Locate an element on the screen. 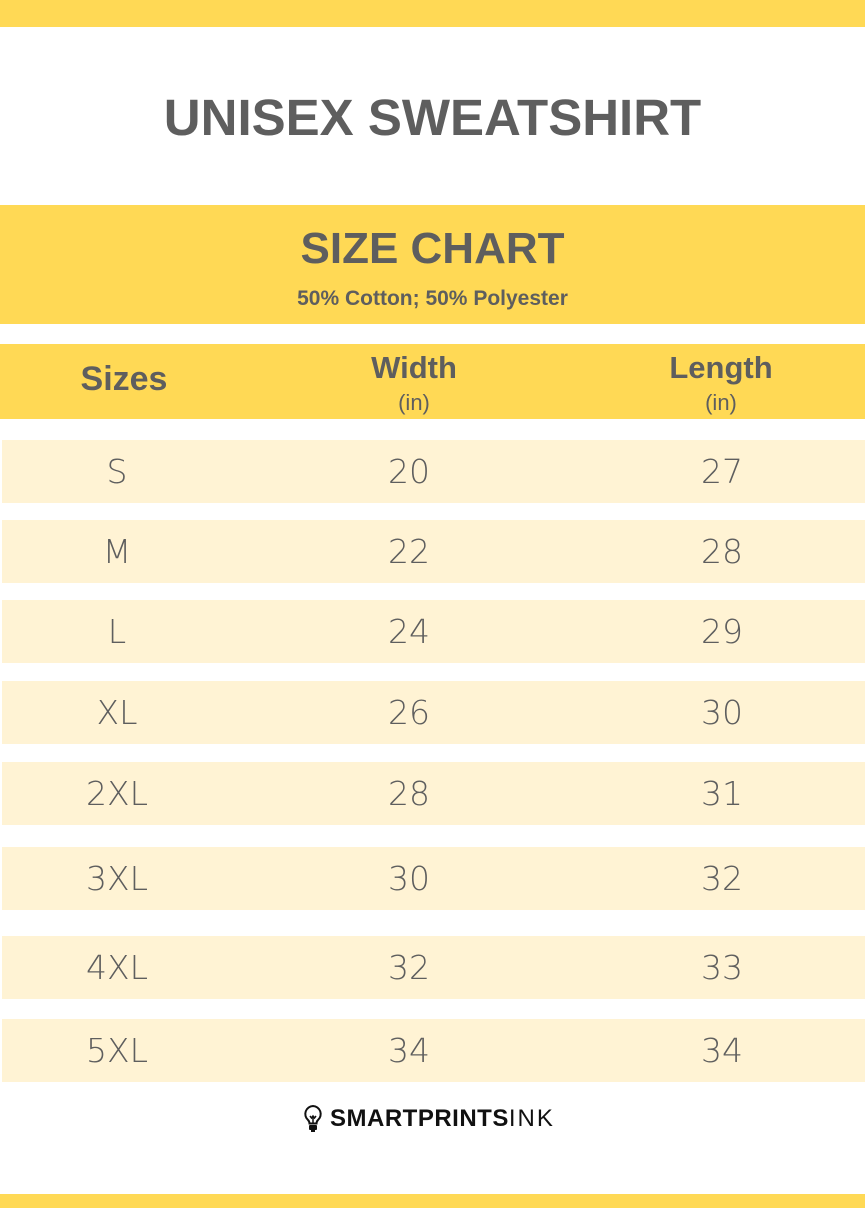  header-length-unit: (in) is located at coordinates (721, 402).